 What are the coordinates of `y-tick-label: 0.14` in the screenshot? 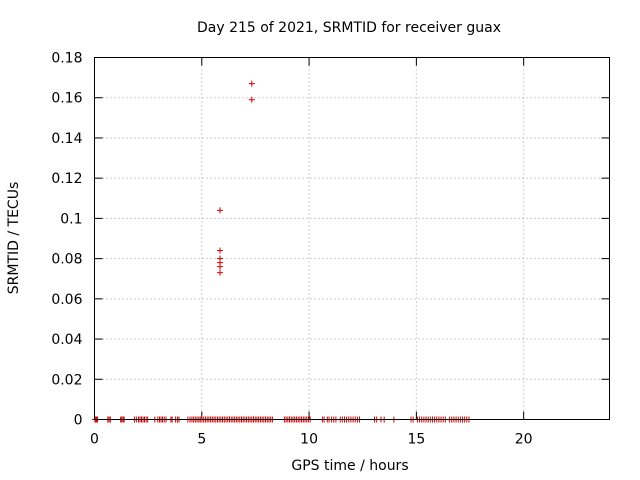 It's located at (66, 139).